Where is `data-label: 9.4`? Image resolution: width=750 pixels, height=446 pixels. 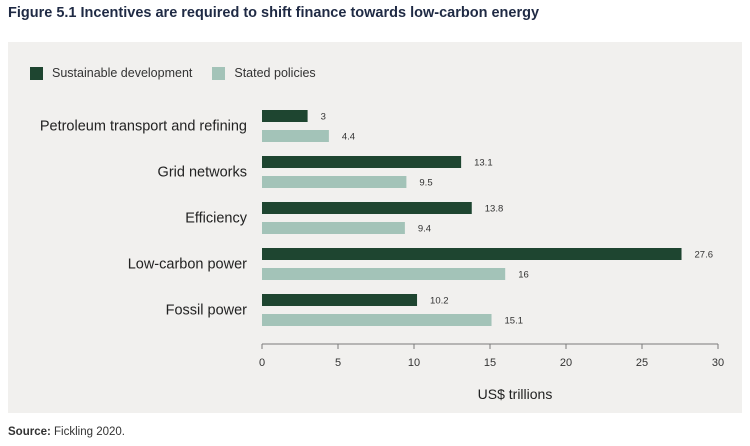
data-label: 9.4 is located at coordinates (424, 229).